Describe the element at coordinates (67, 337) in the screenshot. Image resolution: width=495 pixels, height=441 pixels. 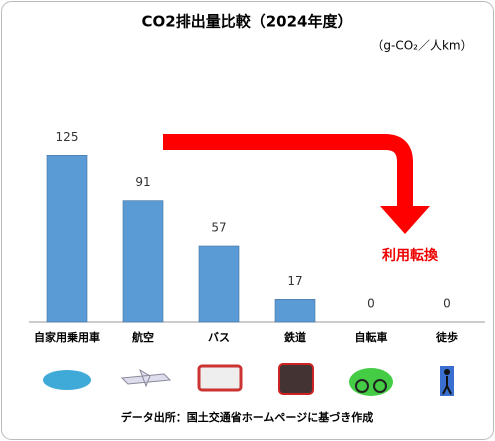
I see `x-tick-label: 自家用乗用車` at that location.